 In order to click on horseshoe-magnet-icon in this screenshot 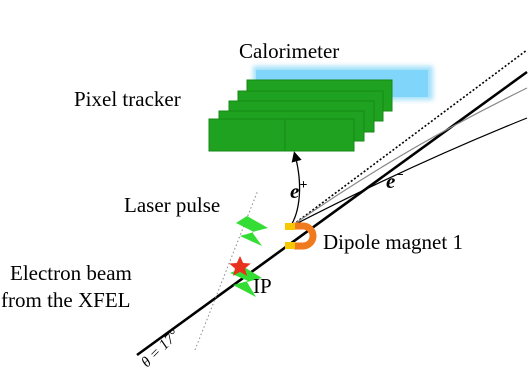, I will do `click(301, 236)`.